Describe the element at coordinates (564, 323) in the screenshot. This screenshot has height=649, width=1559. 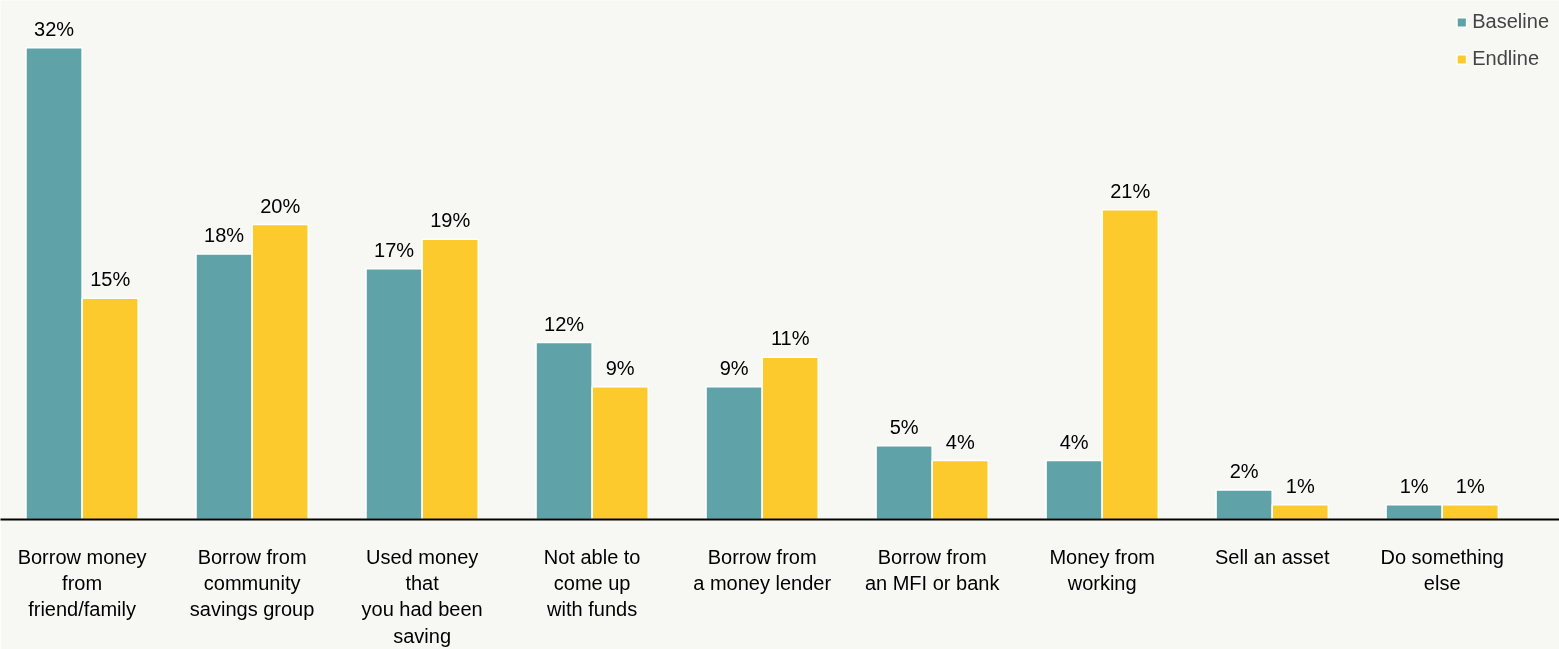
I see `data-label: 12%` at that location.